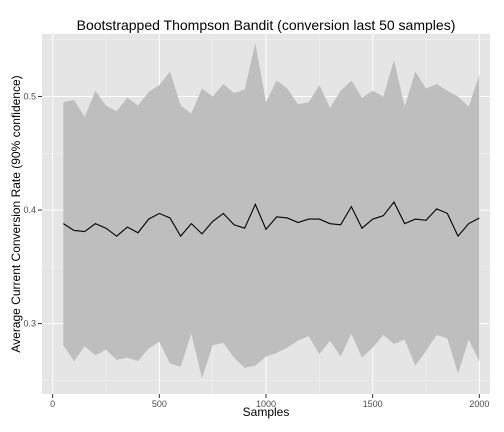 The width and height of the screenshot is (504, 432). I want to click on x-tick-label: 500, so click(159, 404).